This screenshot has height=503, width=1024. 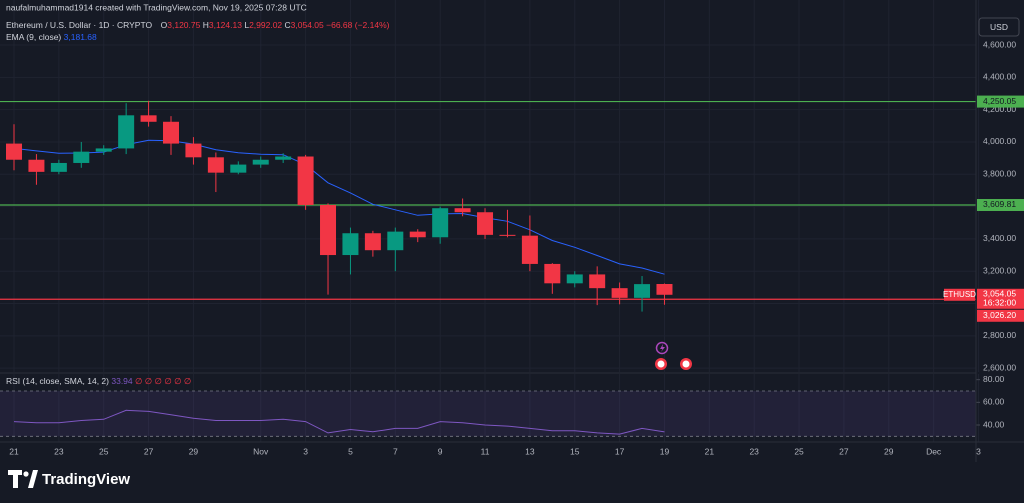 I want to click on y-tick-label: 4,600.00, so click(x=999, y=44).